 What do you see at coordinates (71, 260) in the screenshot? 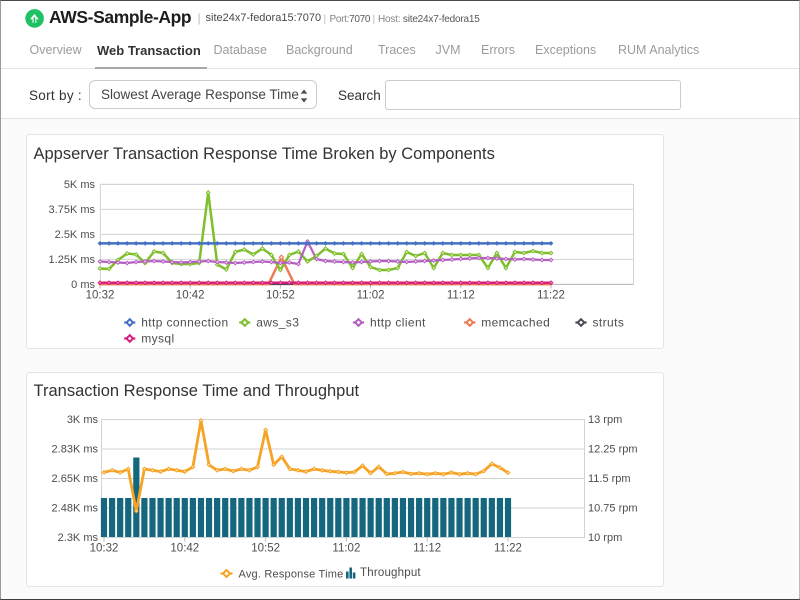
I see `svg-text: 1.25K ms` at bounding box center [71, 260].